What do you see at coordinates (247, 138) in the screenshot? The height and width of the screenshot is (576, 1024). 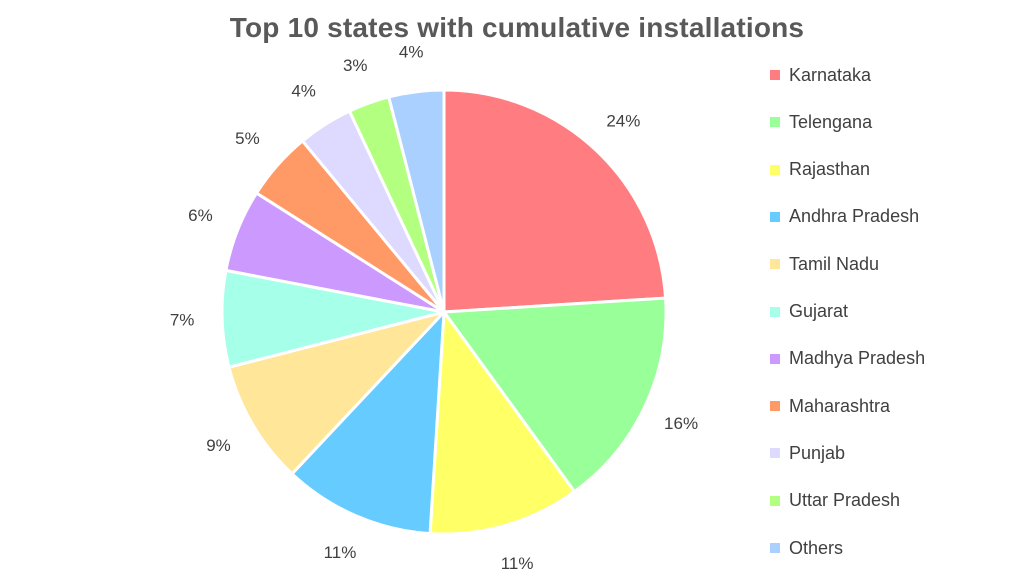 I see `data-label-maharashtra: 5%` at bounding box center [247, 138].